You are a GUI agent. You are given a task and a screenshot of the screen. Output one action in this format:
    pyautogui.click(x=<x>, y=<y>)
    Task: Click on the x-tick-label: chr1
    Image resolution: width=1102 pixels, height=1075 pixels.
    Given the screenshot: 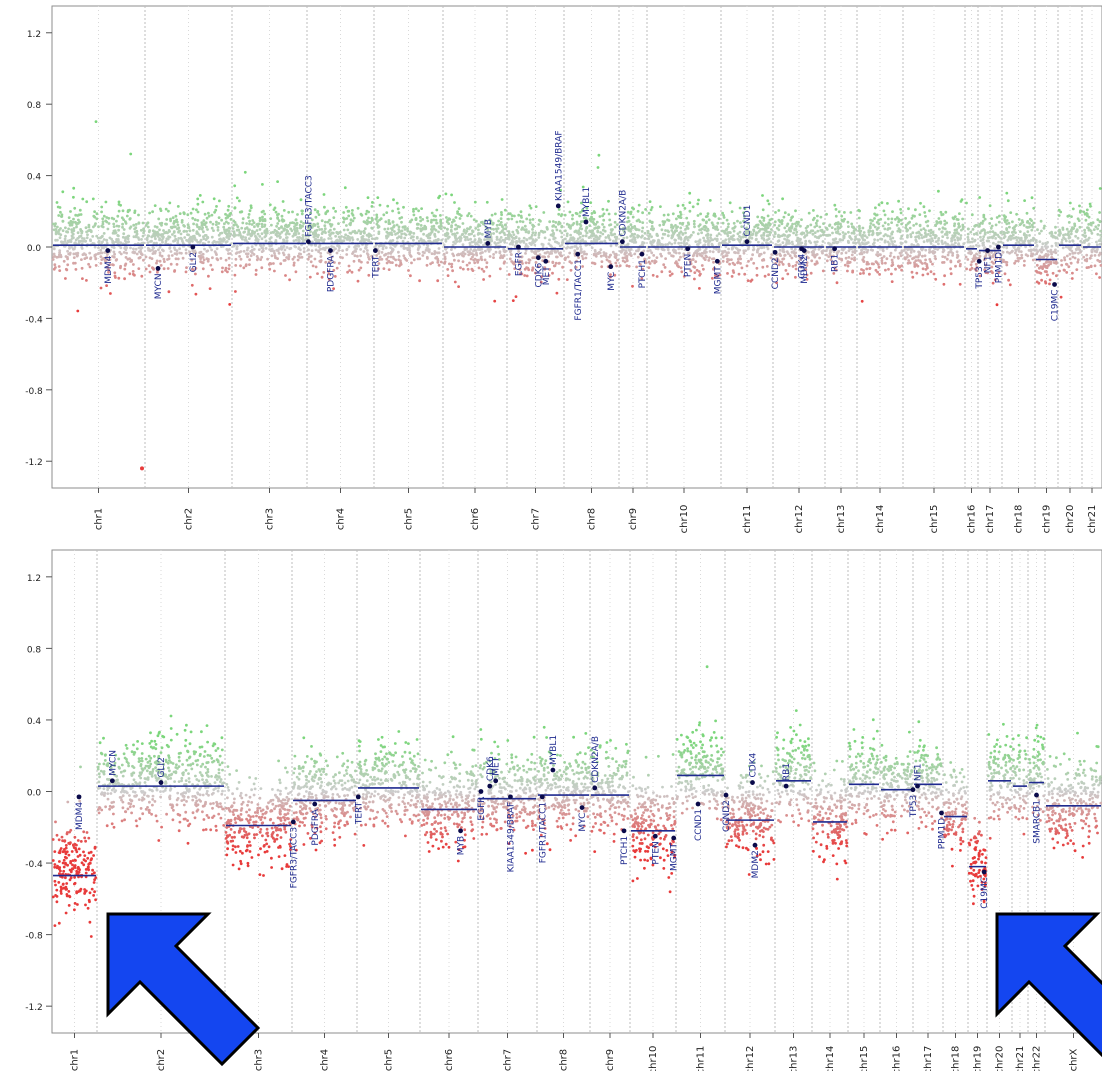 What is the action you would take?
    pyautogui.click(x=99, y=519)
    